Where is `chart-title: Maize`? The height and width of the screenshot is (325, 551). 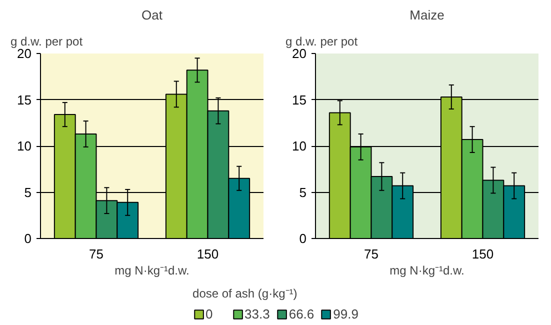
chart-title: Maize is located at coordinates (427, 15).